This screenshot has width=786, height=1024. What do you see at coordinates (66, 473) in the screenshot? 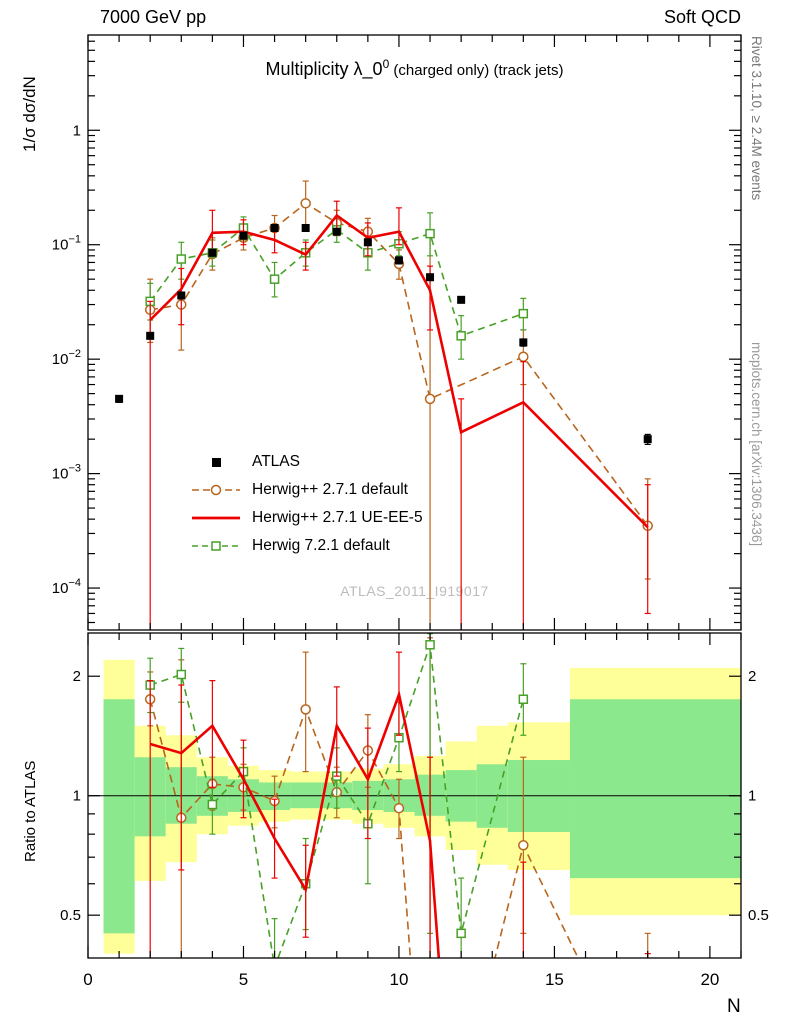
I see `svg-text: 10⁻³` at bounding box center [66, 473].